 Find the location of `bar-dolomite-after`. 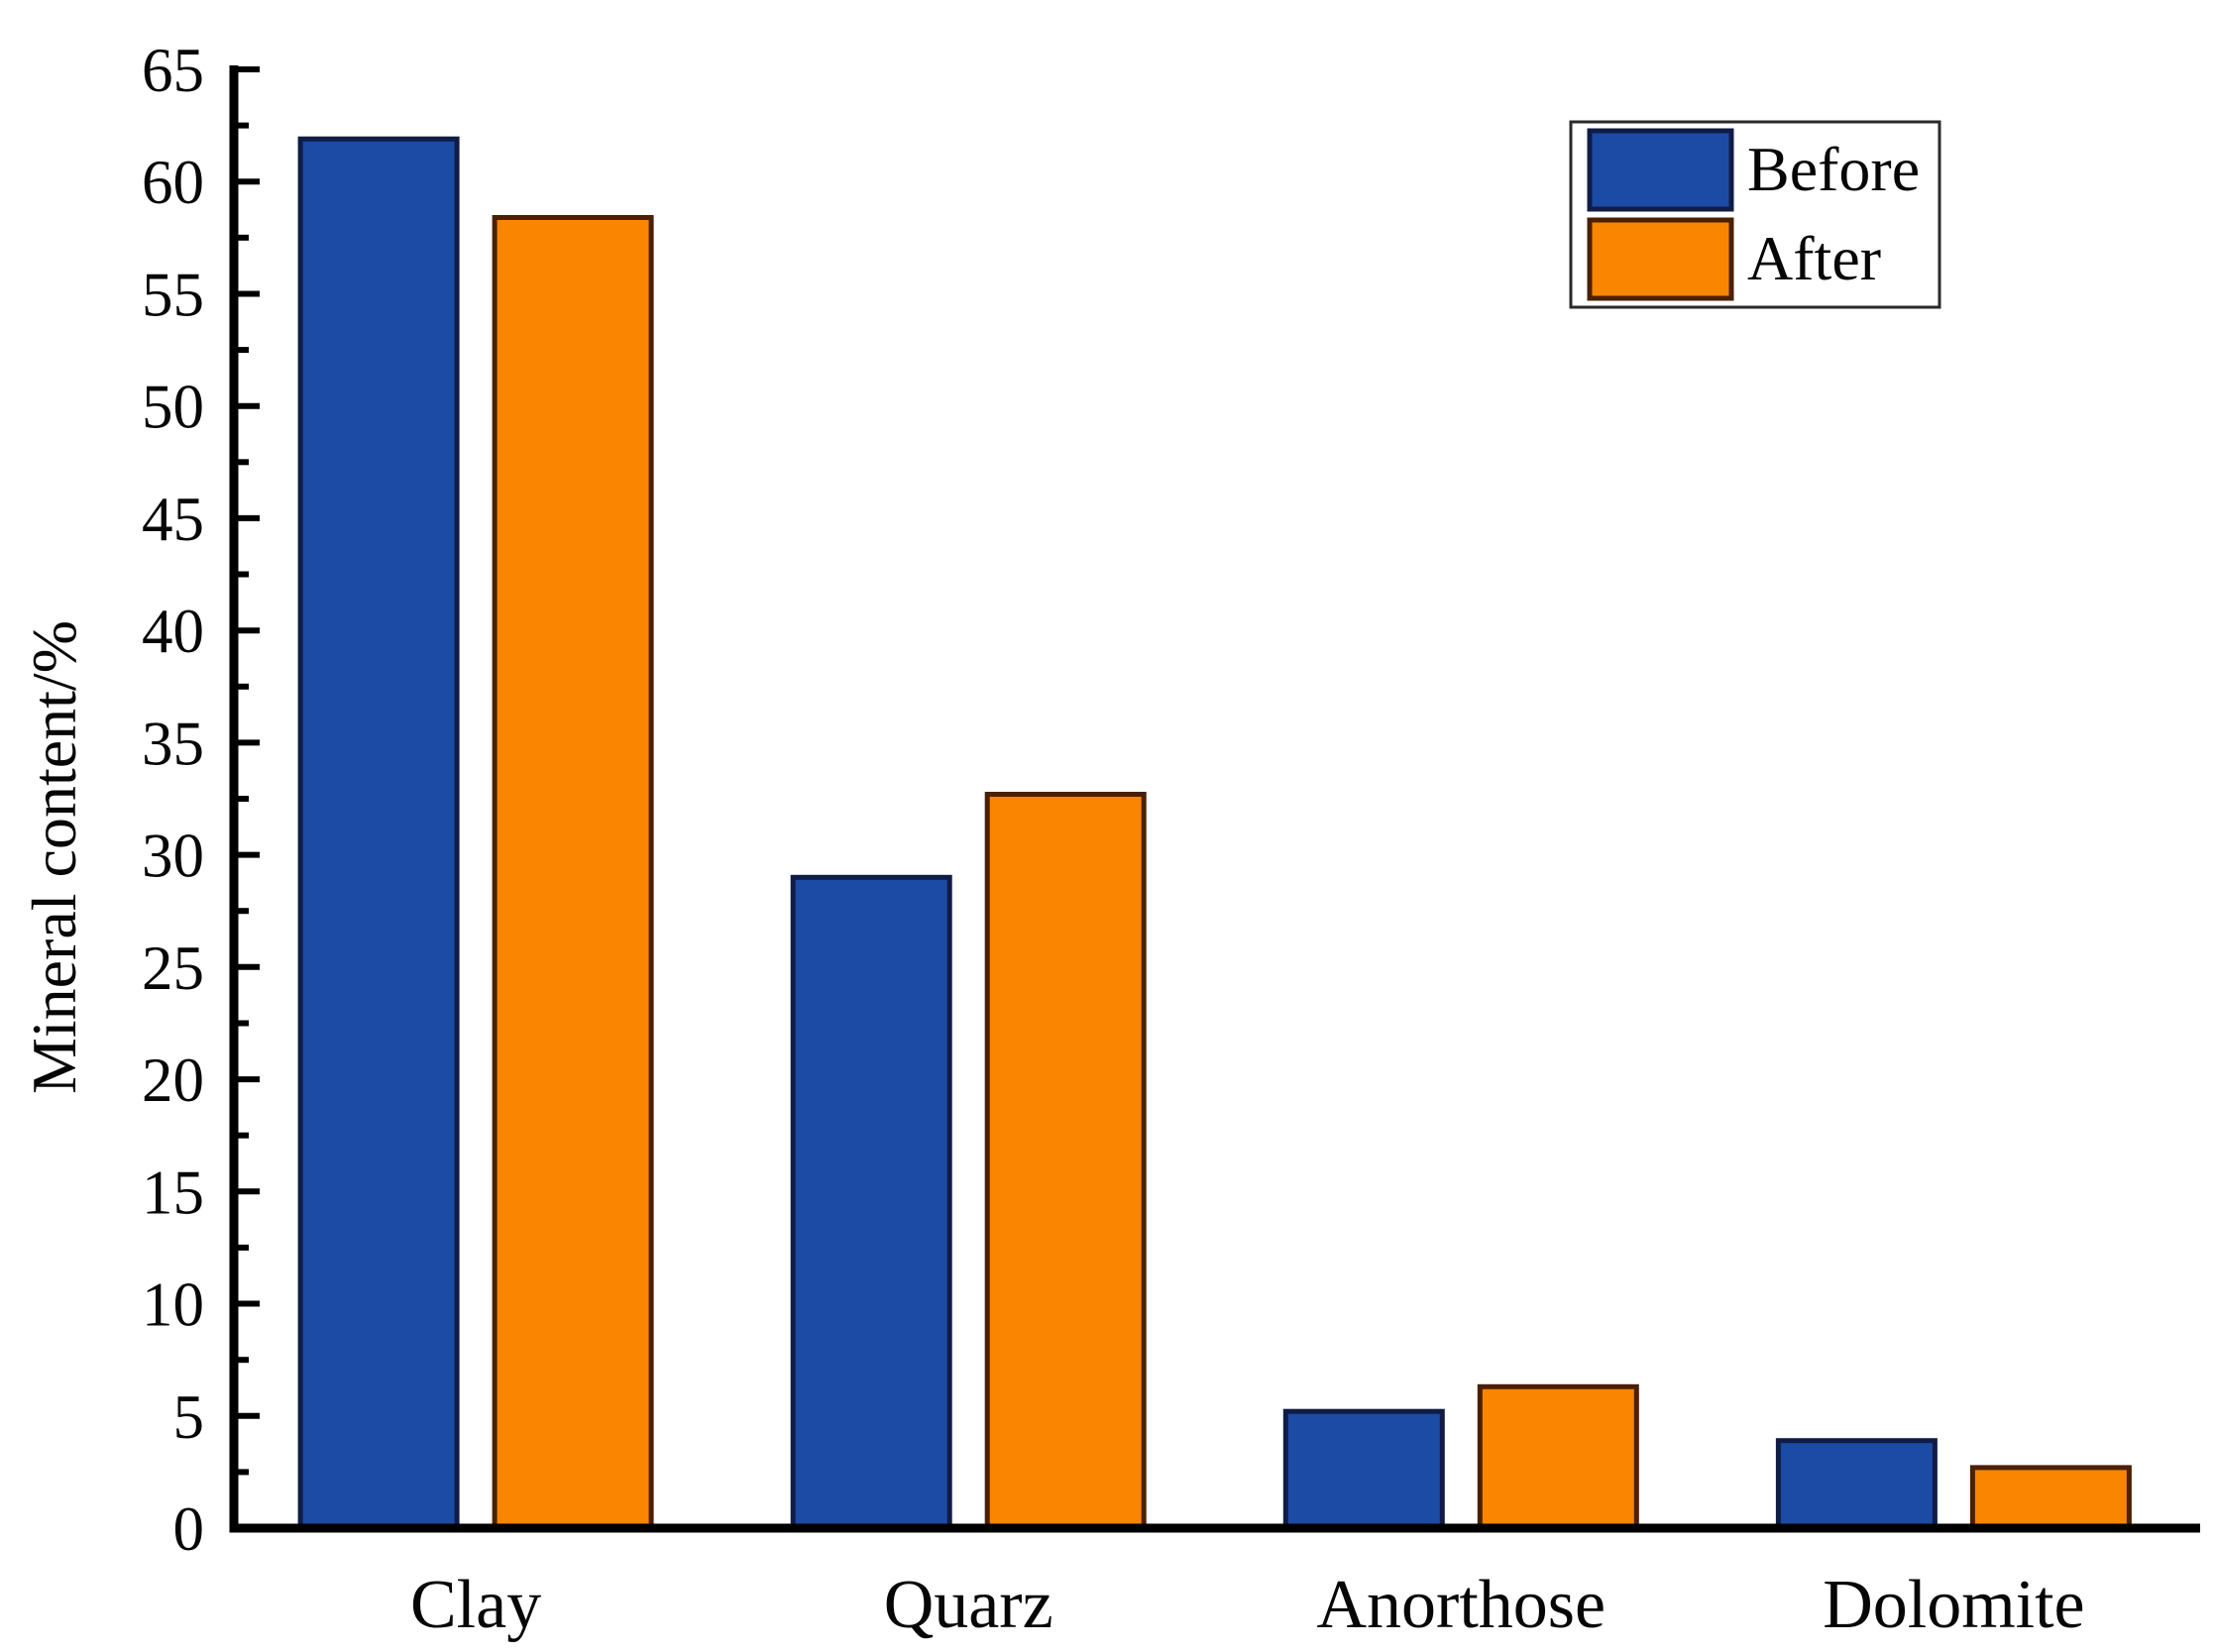

bar-dolomite-after is located at coordinates (2050, 1498).